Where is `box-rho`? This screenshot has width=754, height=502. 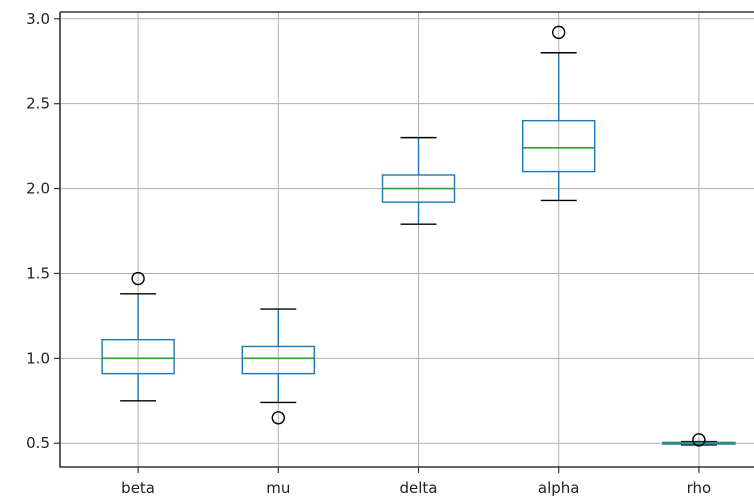 box-rho is located at coordinates (699, 440).